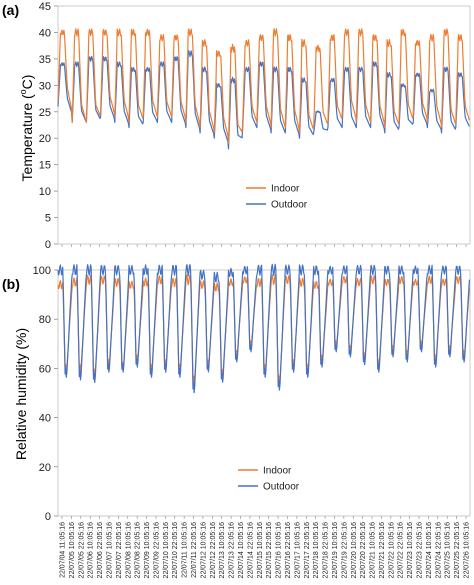 Image resolution: width=474 pixels, height=585 pixels. I want to click on humidity-x-tick-label: 22/07/23 22:05:16, so click(420, 550).